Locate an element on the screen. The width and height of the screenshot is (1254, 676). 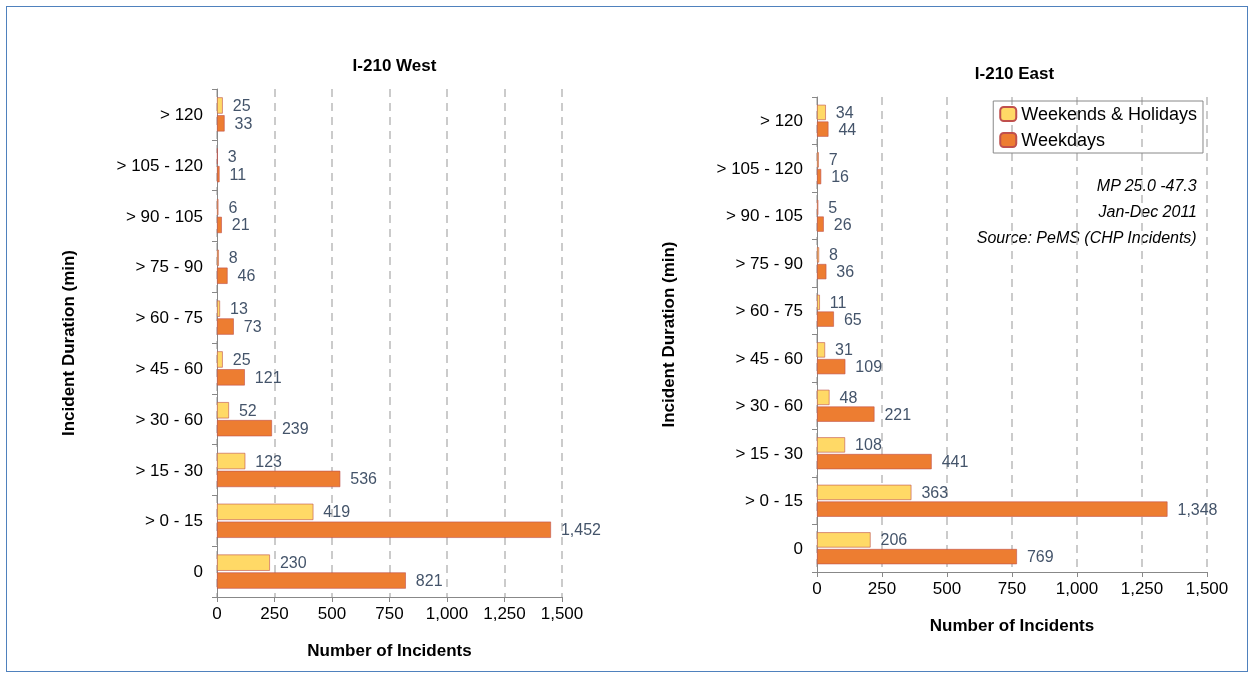
annotation: Source: PeMS (CHP Incidents) is located at coordinates (1086, 237).